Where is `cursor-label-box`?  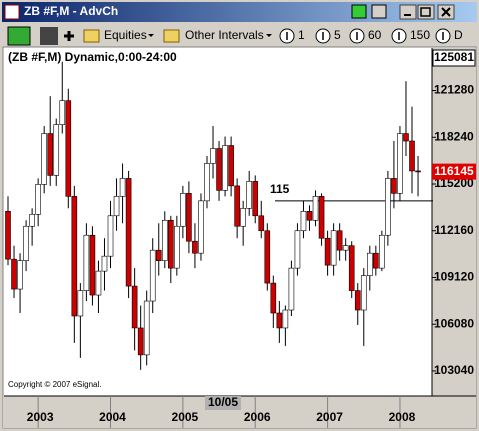 cursor-label-box is located at coordinates (223, 403).